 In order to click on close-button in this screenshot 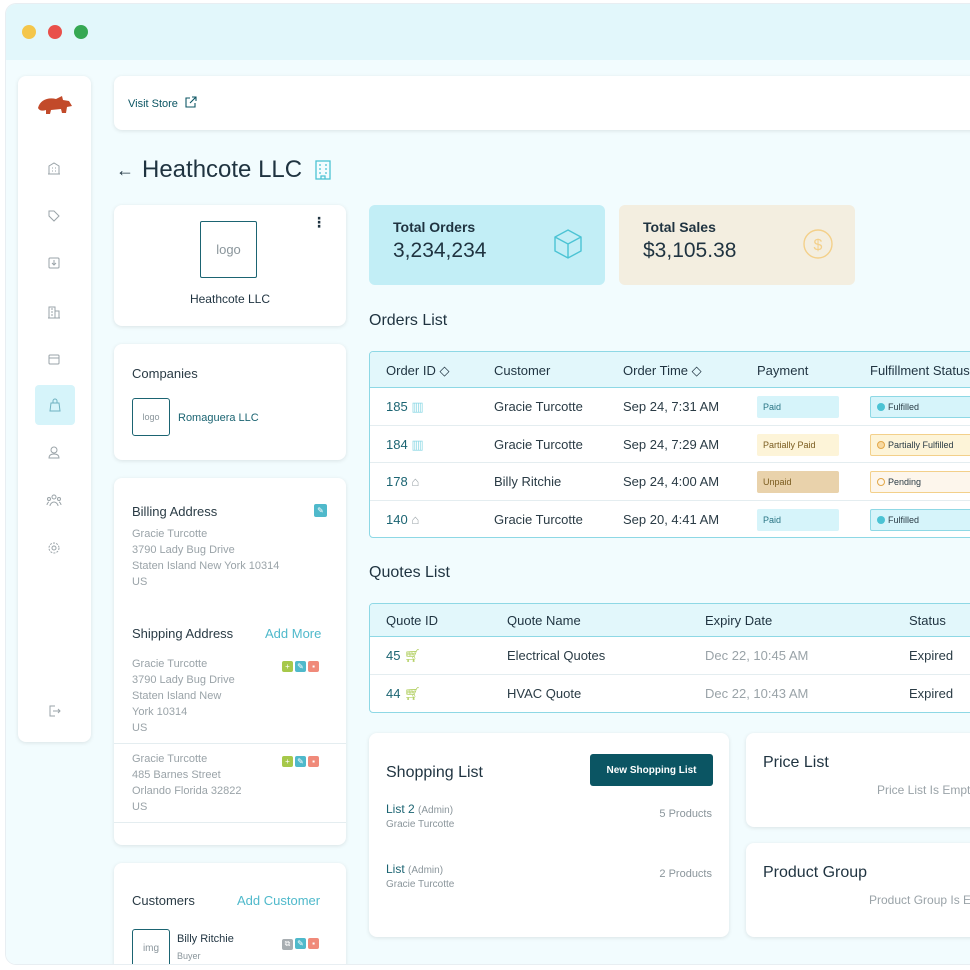, I will do `click(55, 32)`.